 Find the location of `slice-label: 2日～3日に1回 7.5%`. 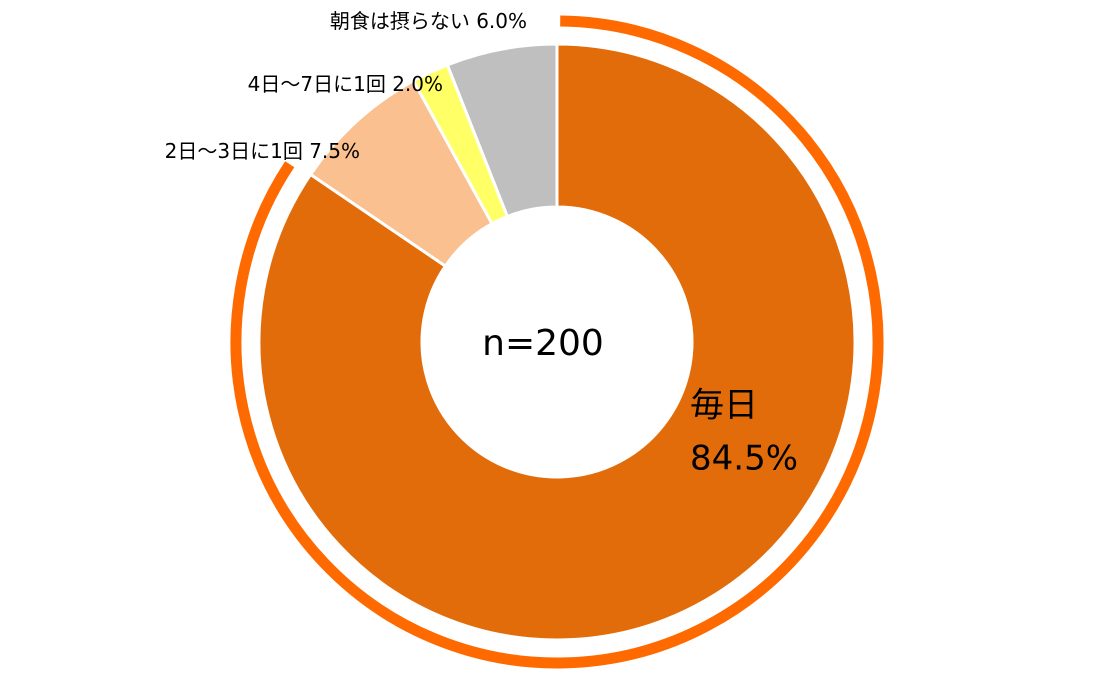

slice-label: 2日～3日に1回 7.5% is located at coordinates (262, 151).